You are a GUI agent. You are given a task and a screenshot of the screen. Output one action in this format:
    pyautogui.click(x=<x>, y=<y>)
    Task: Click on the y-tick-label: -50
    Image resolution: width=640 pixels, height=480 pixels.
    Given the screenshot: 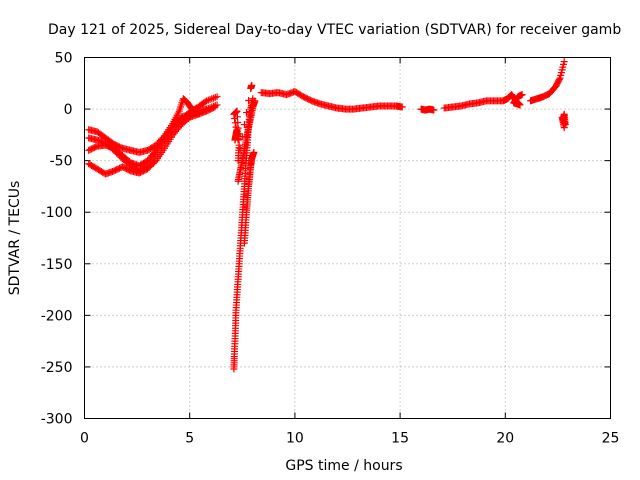 What is the action you would take?
    pyautogui.click(x=61, y=162)
    